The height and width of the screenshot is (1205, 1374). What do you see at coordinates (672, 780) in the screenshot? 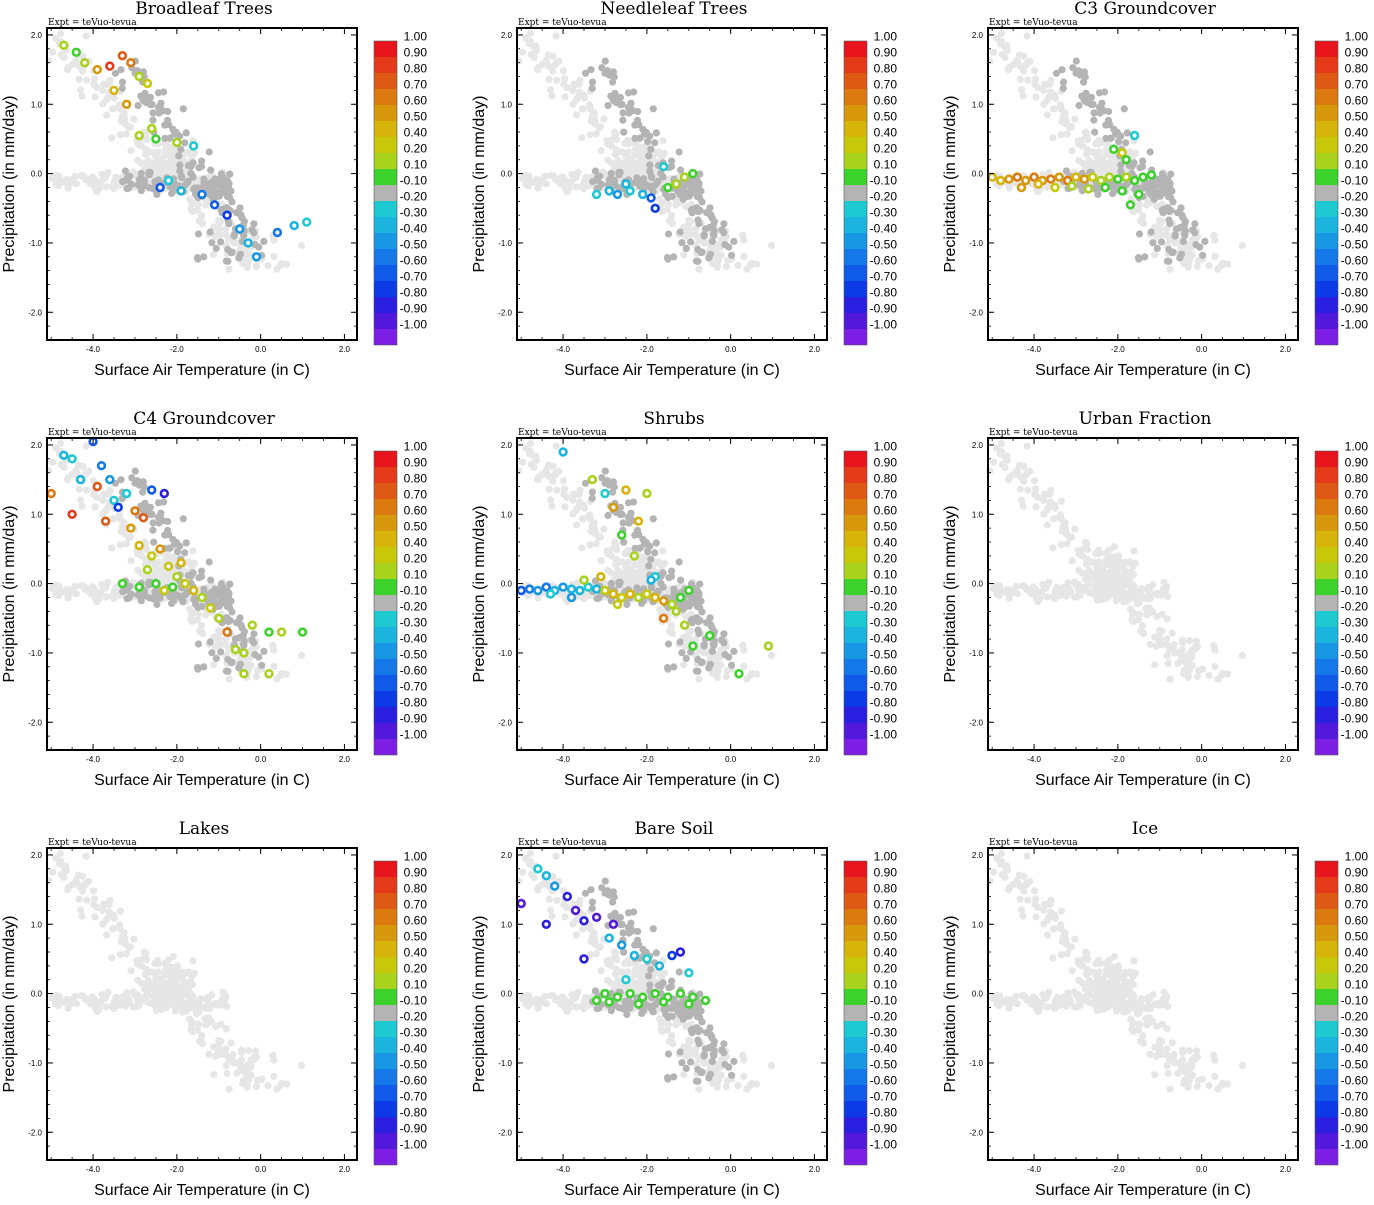
I see `x-axis-label: Surface Air Temperature (in C)` at bounding box center [672, 780].